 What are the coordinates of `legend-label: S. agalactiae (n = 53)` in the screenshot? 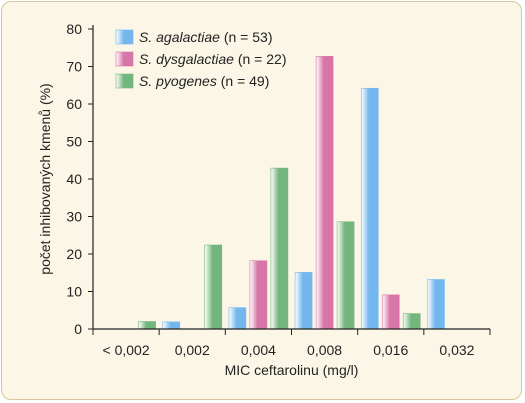 It's located at (205, 37).